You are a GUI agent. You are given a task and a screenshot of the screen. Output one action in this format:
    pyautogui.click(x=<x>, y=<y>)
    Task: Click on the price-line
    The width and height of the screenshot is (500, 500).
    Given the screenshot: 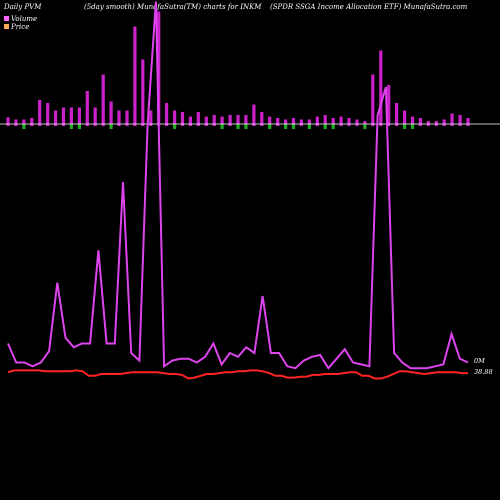 What is the action you would take?
    pyautogui.click(x=237, y=374)
    